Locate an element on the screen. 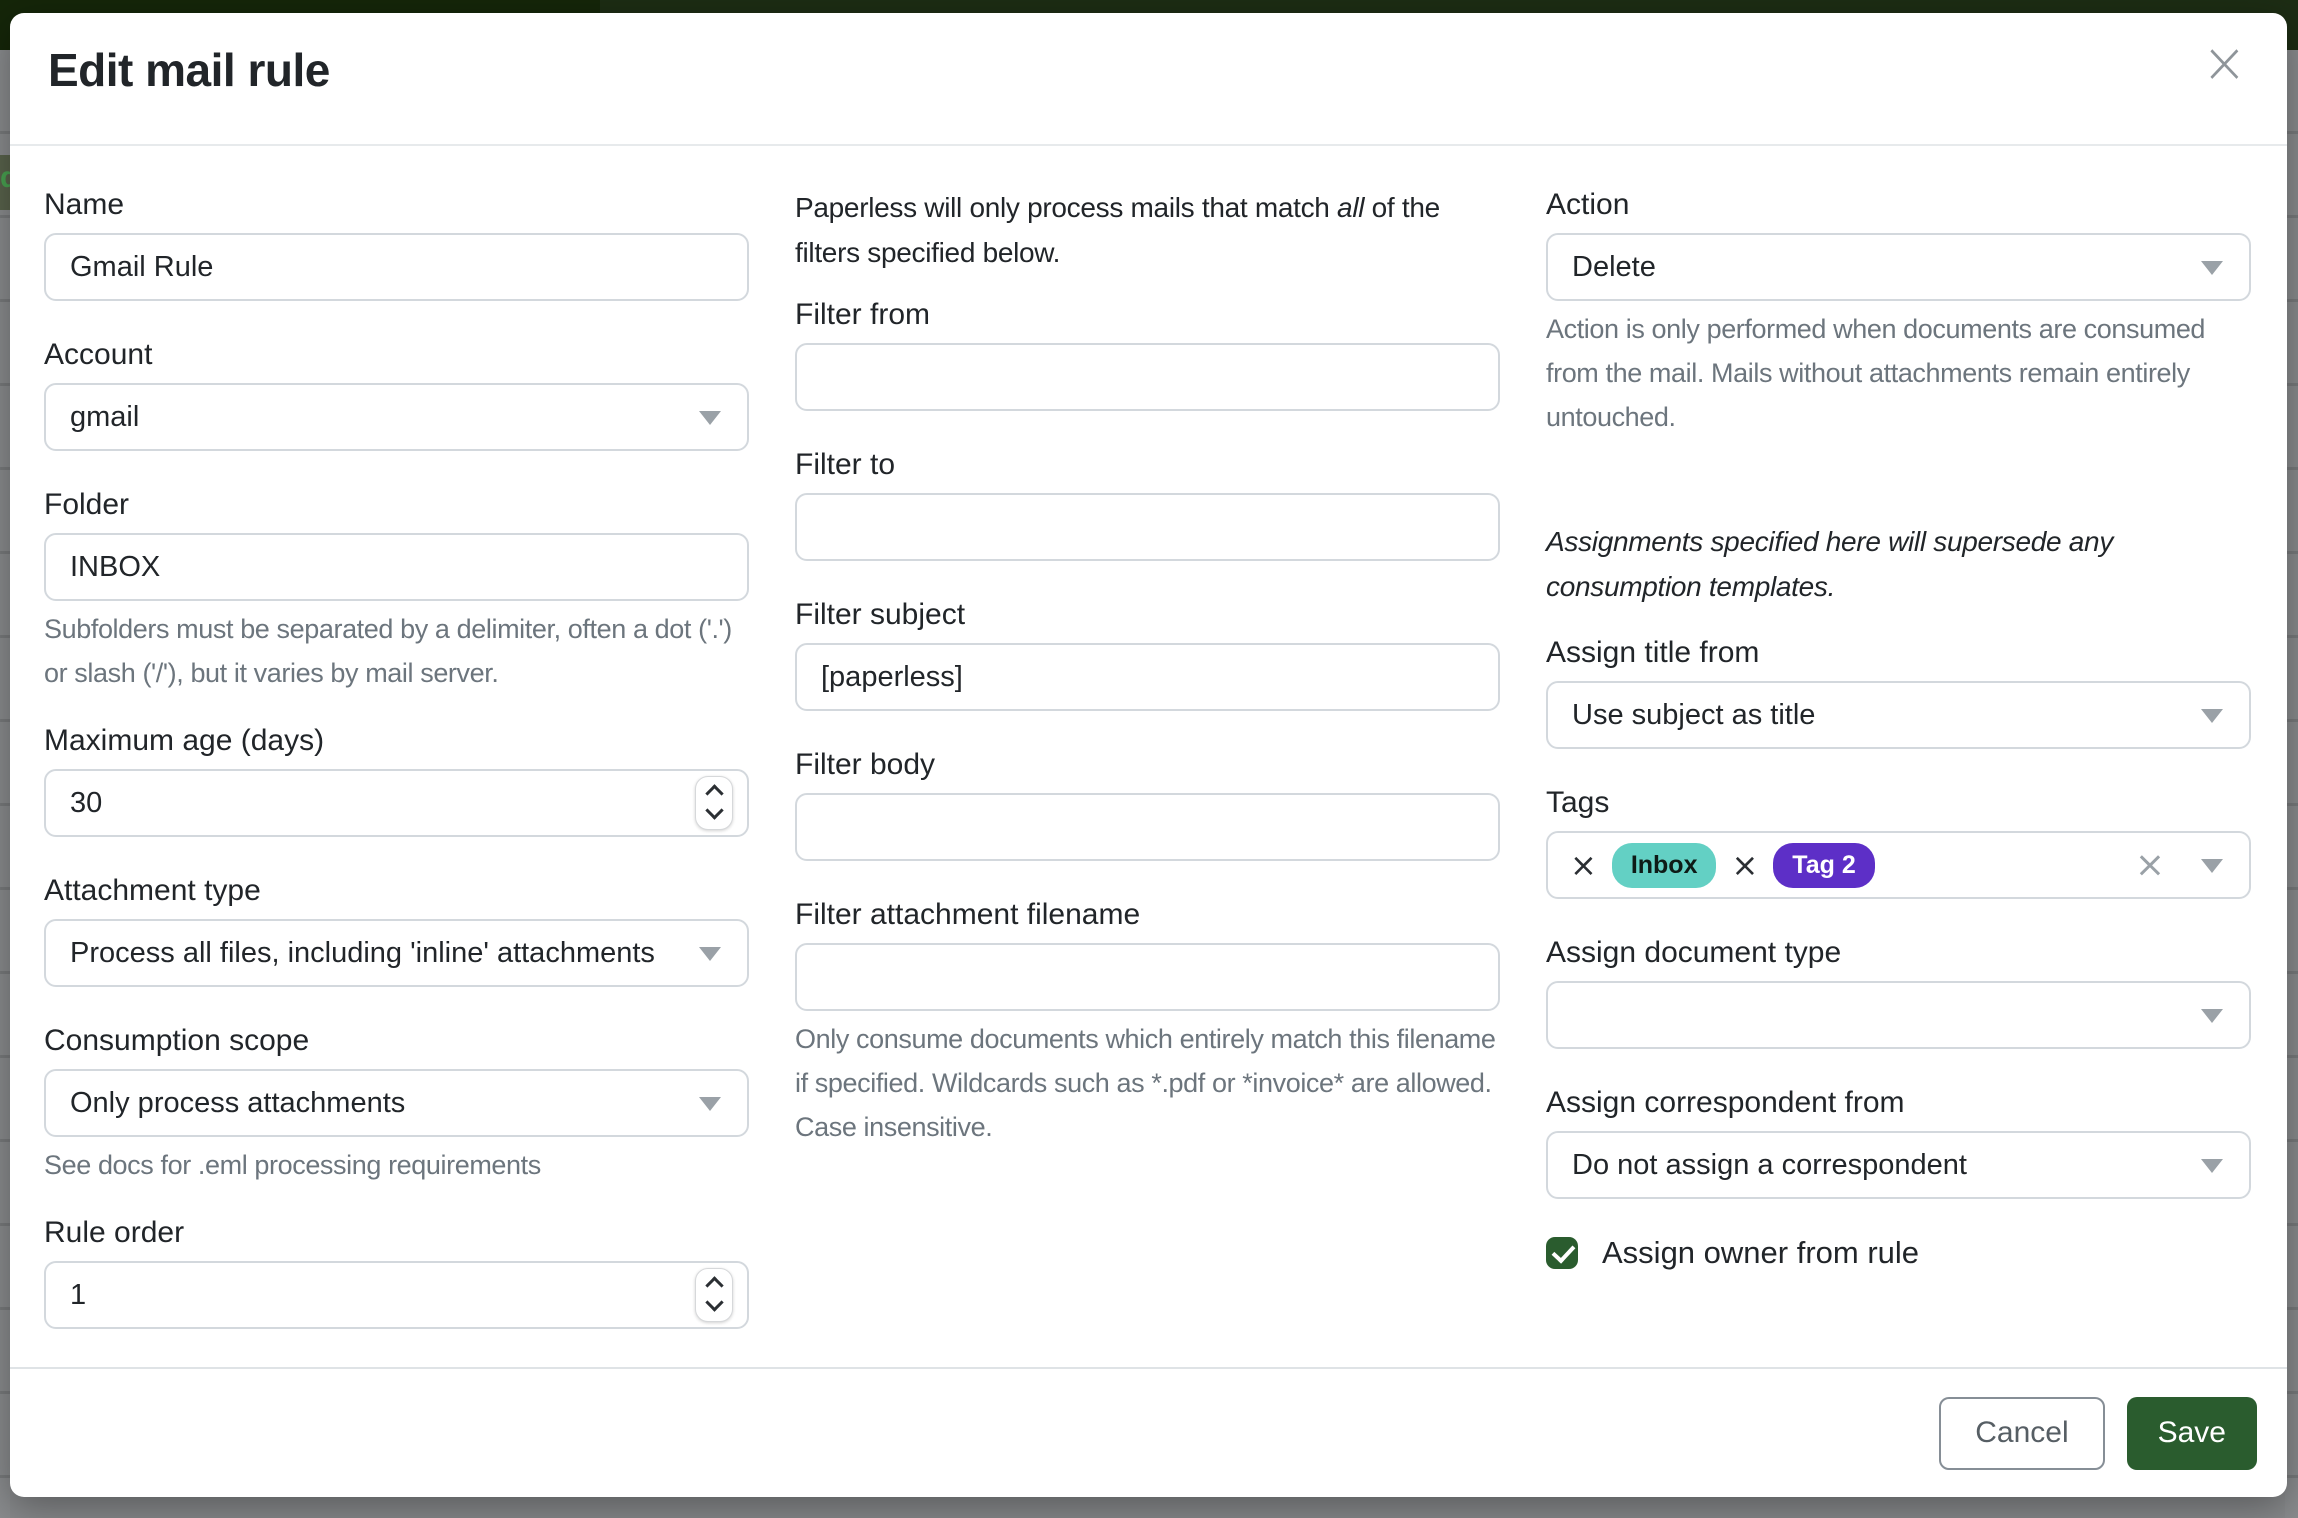  assign-title-from-label: Assign title from is located at coordinates (1653, 652).